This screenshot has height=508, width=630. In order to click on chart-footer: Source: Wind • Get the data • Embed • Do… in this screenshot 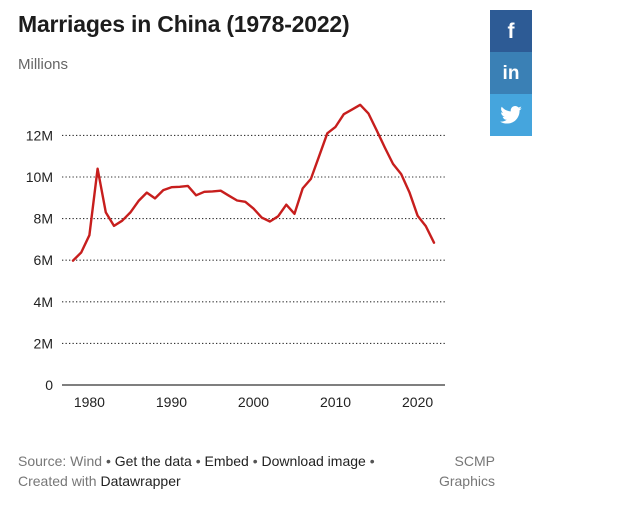, I will do `click(218, 471)`.